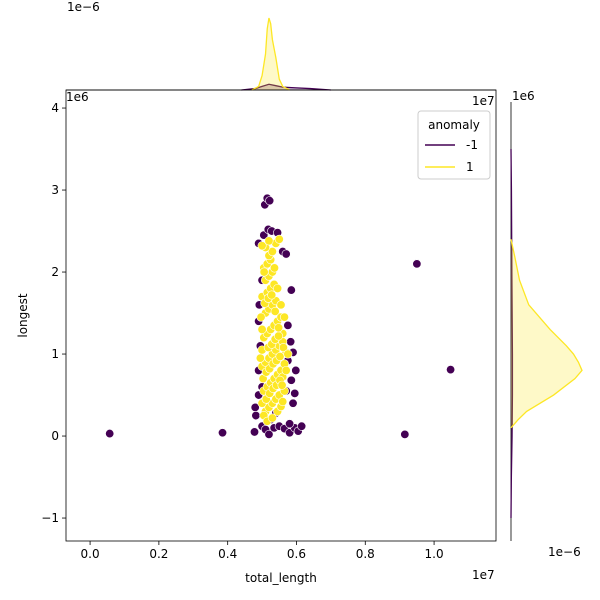 This screenshot has width=600, height=600. Describe the element at coordinates (262, 551) in the screenshot. I see `x-axis-ticks: 0.0 0.2 0.4 0.6 0.8 1.0` at that location.